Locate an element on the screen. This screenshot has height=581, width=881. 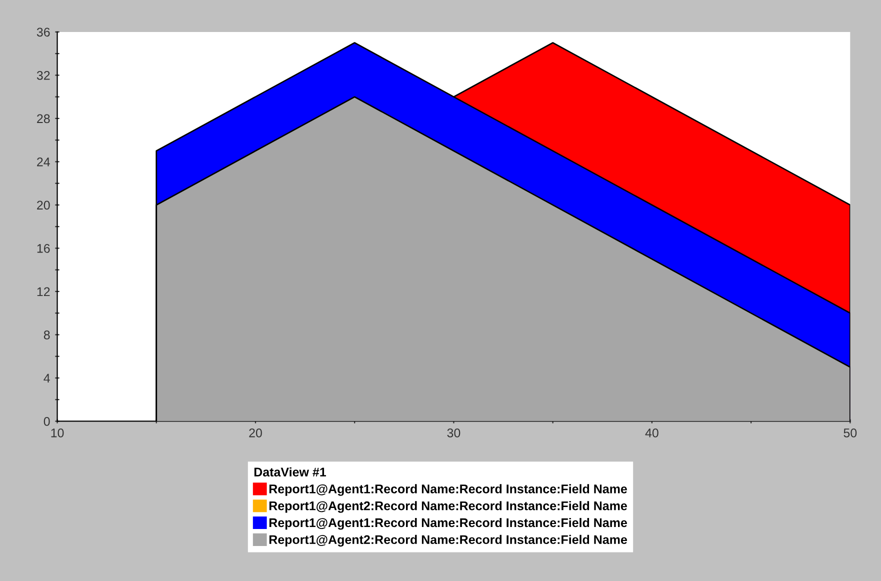
y-tick-label: 12 is located at coordinates (43, 291).